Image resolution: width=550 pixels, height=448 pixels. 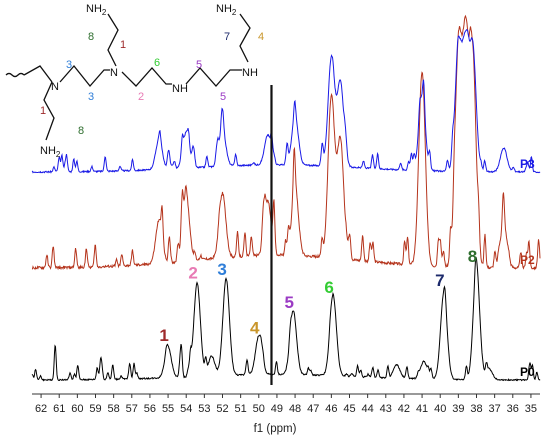 What do you see at coordinates (275, 429) in the screenshot?
I see `x-axis-title: f1 (ppm)` at bounding box center [275, 429].